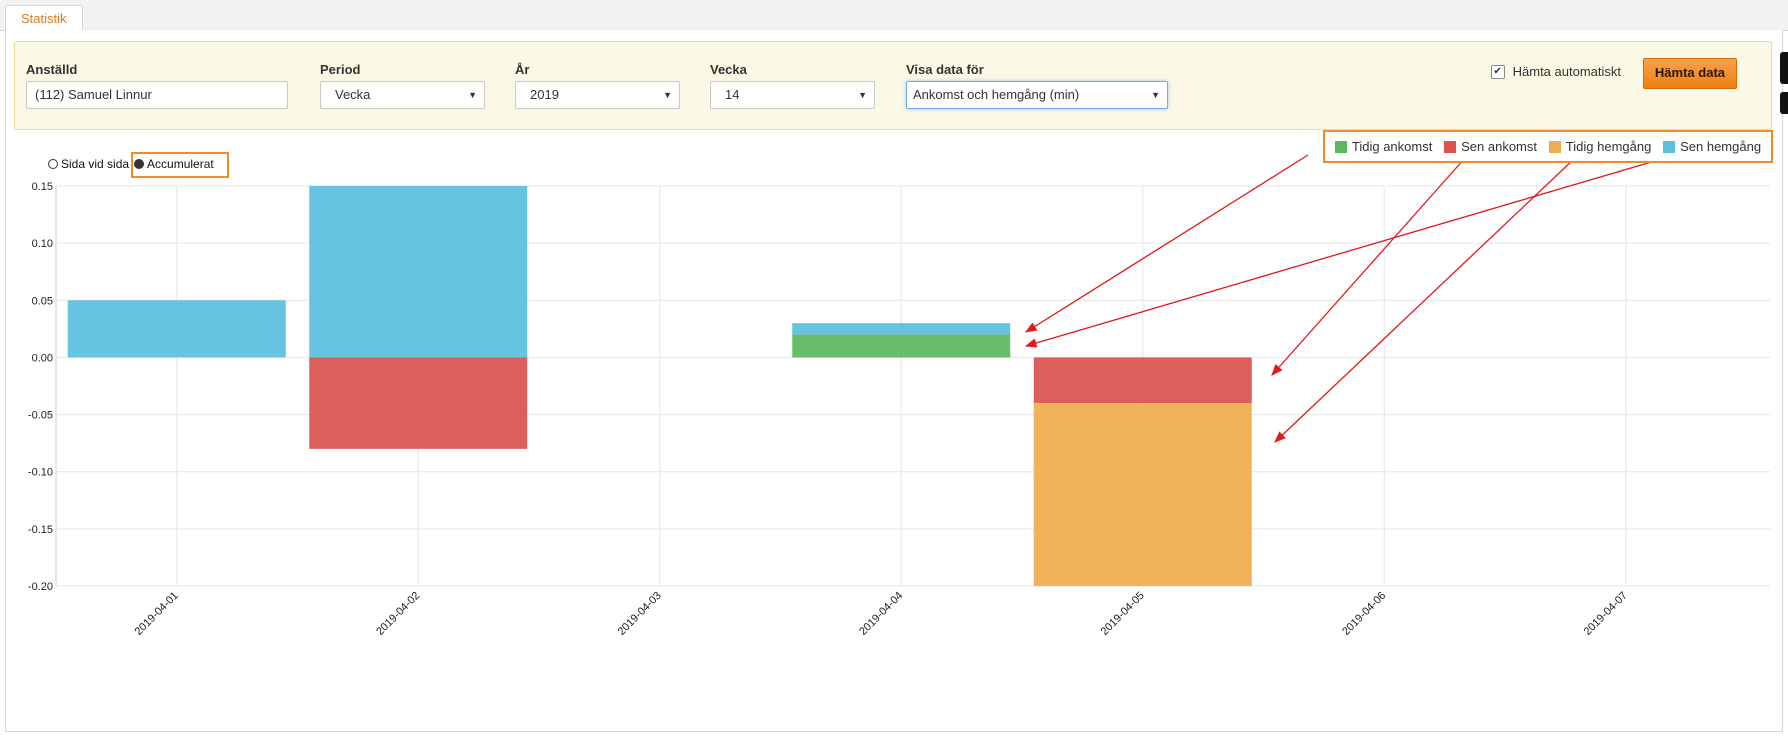 The width and height of the screenshot is (1788, 738). I want to click on y-tick-label: 0.05, so click(42, 301).